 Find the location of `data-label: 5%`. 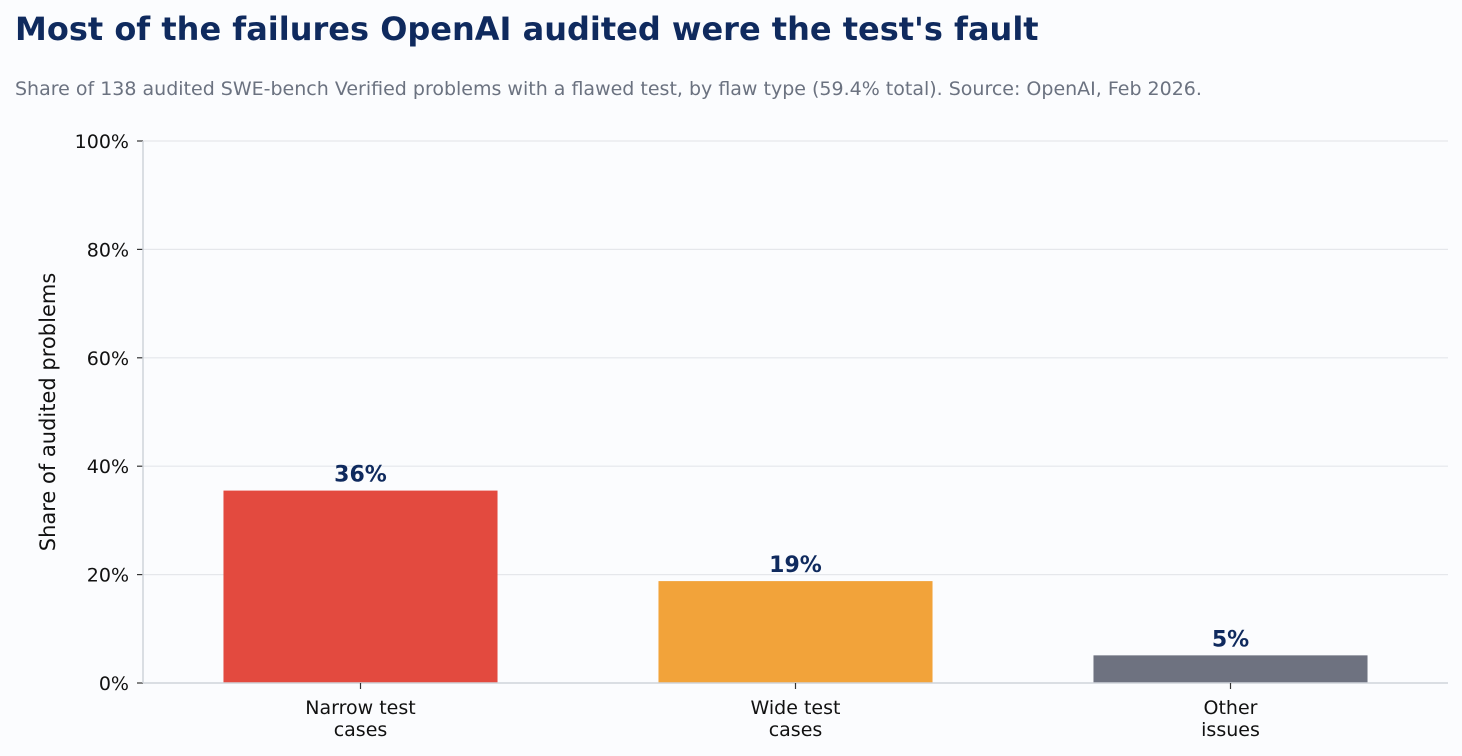

data-label: 5% is located at coordinates (1230, 639).